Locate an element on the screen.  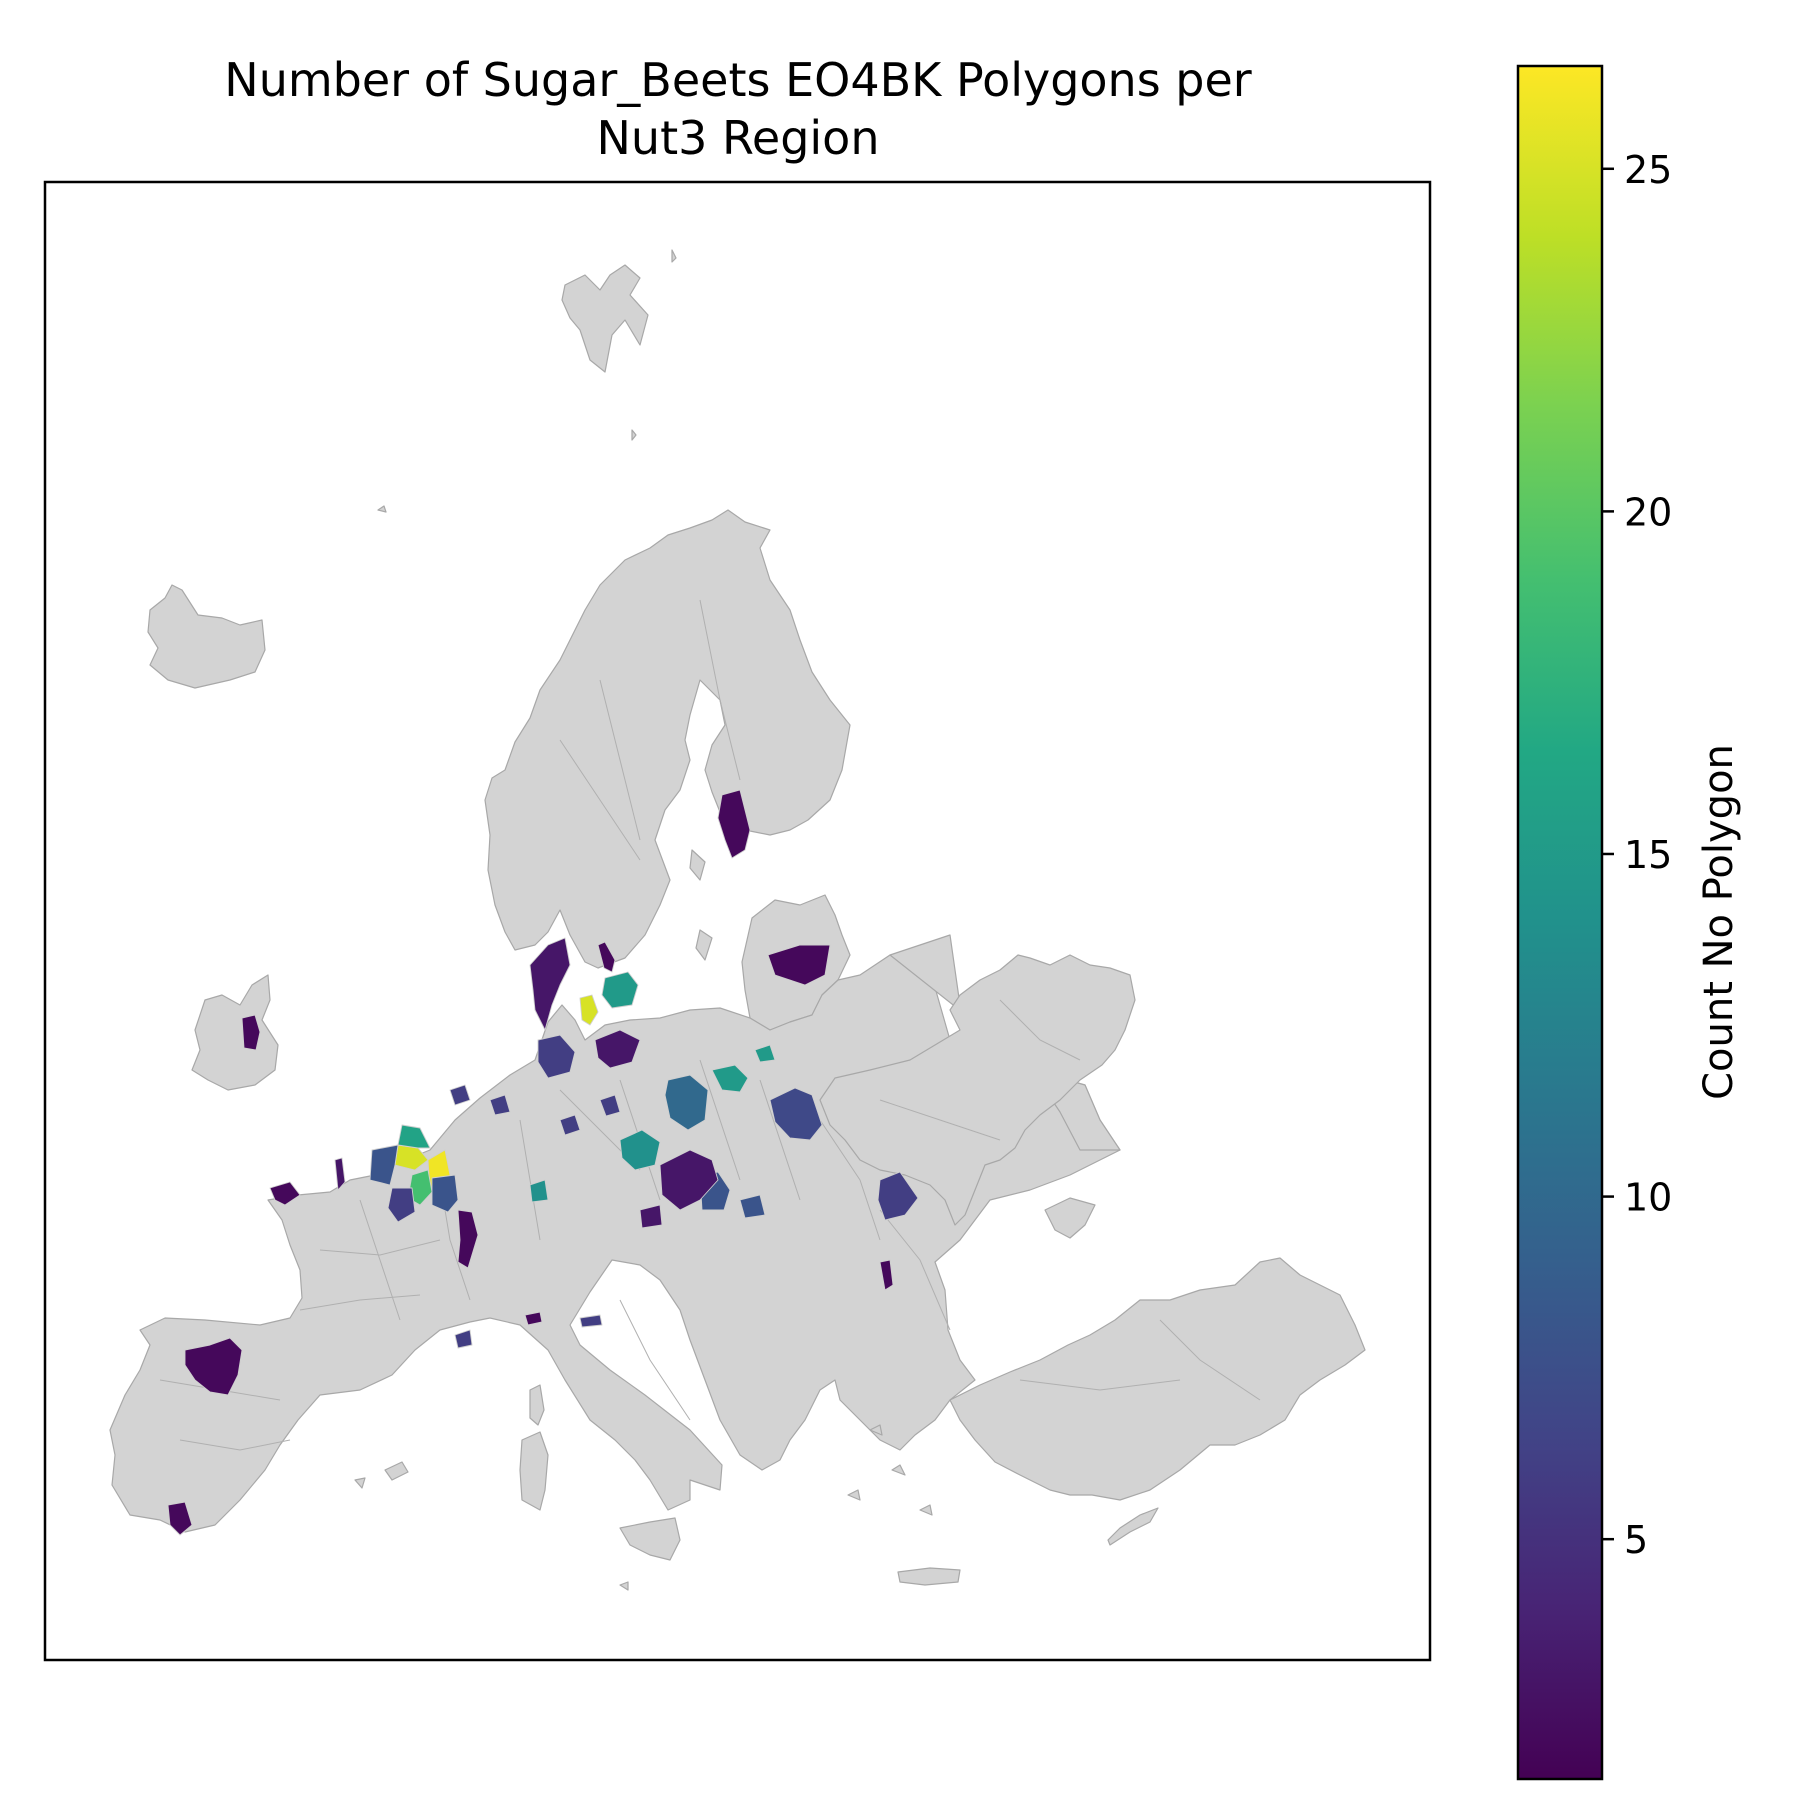
corsica-landmass is located at coordinates (537, 1405).